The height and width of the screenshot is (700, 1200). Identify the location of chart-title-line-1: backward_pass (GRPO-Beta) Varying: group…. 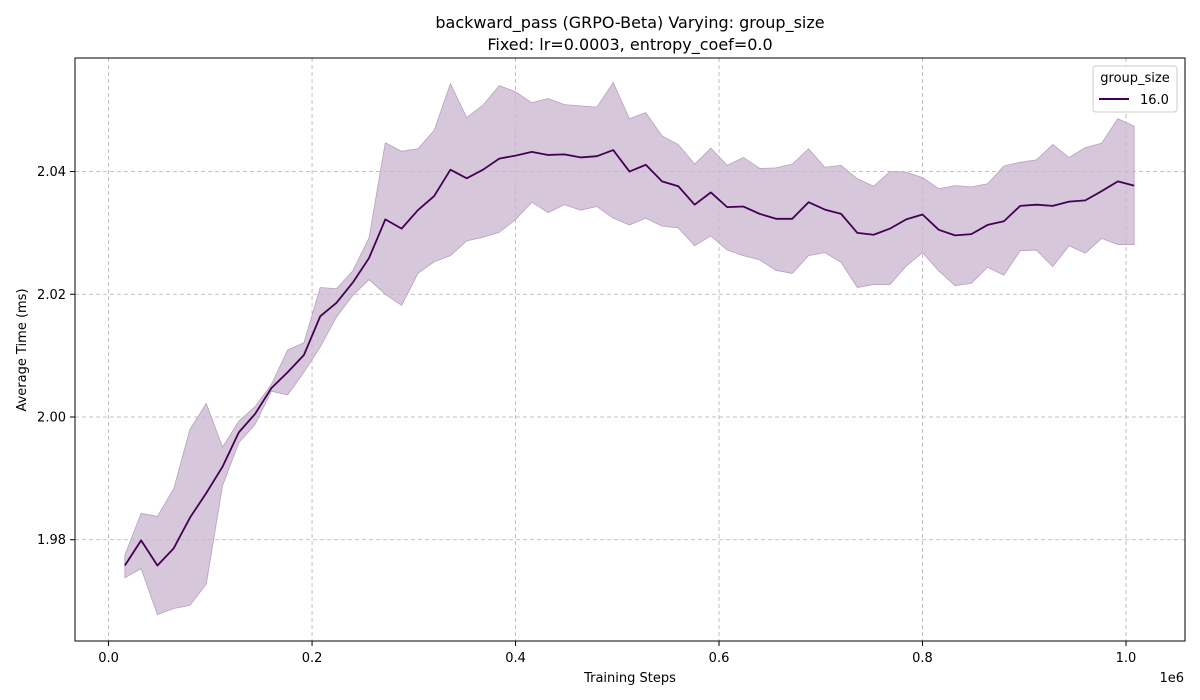
(629, 23).